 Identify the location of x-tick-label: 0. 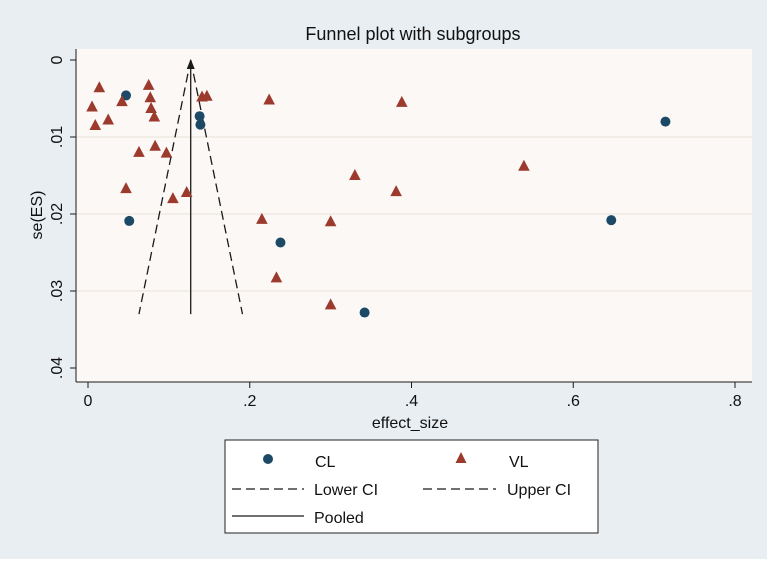
(88, 401).